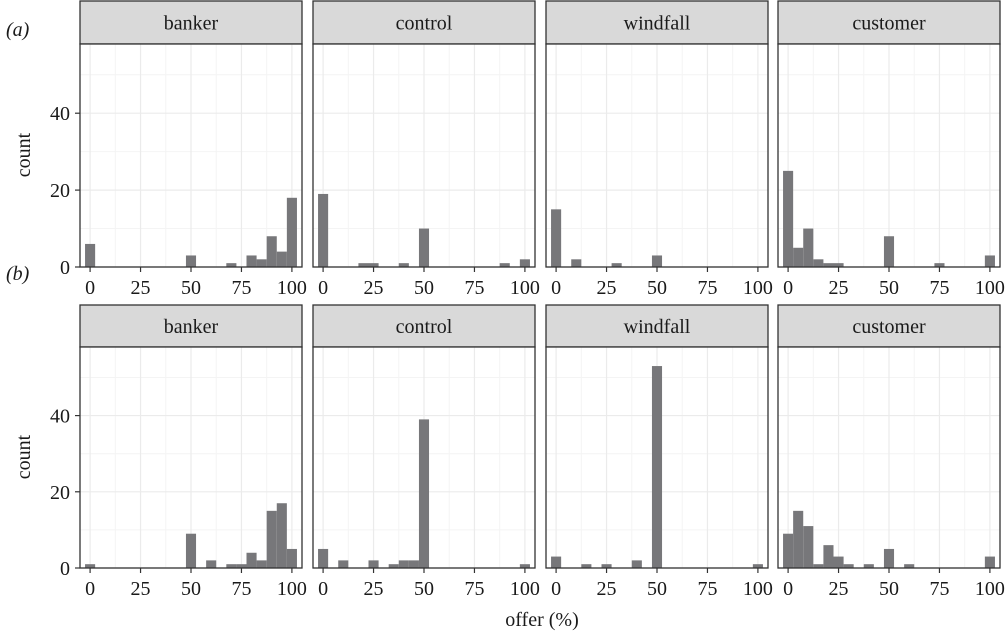  What do you see at coordinates (891, 452) in the screenshot?
I see `facet-customer-row-b: customer 0 25 50 75 100` at bounding box center [891, 452].